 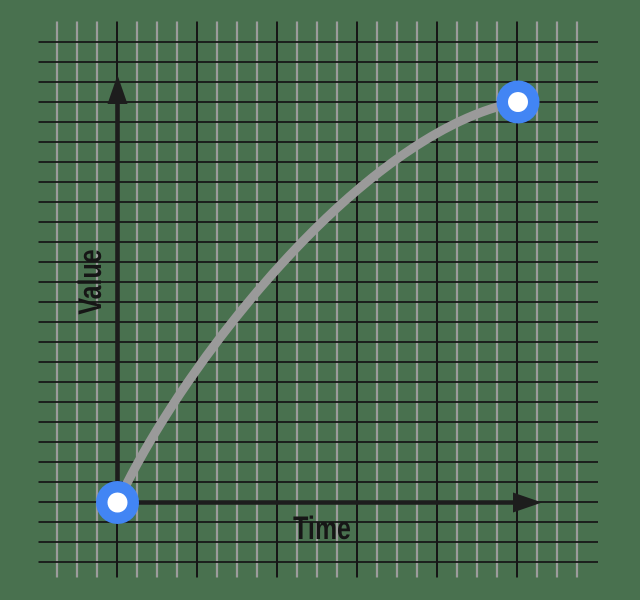 What do you see at coordinates (91, 281) in the screenshot?
I see `y-axis-label: Value` at bounding box center [91, 281].